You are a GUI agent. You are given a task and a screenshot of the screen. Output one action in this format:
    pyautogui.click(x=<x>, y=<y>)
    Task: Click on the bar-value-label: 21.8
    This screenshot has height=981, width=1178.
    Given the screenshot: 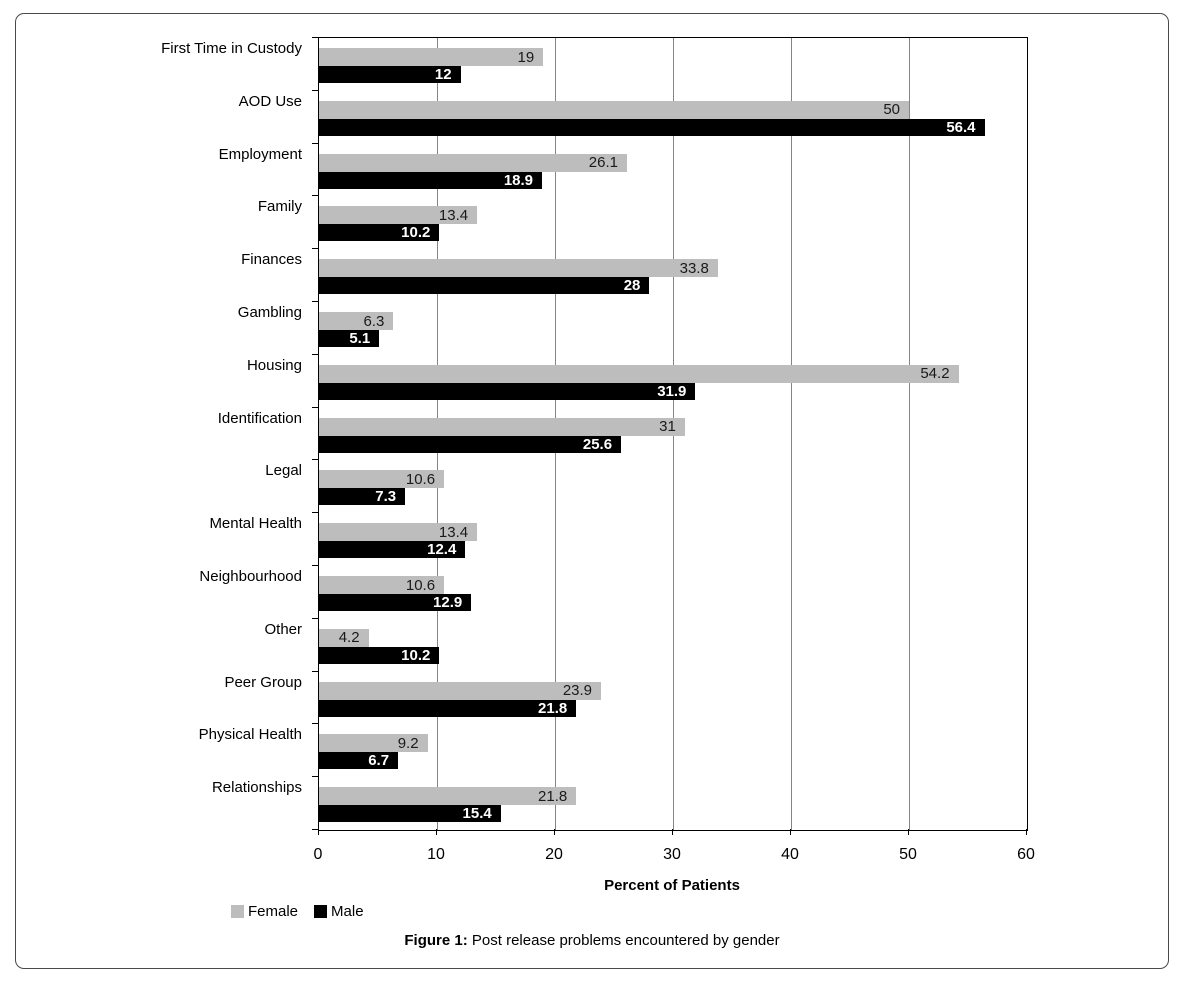 What is the action you would take?
    pyautogui.click(x=553, y=796)
    